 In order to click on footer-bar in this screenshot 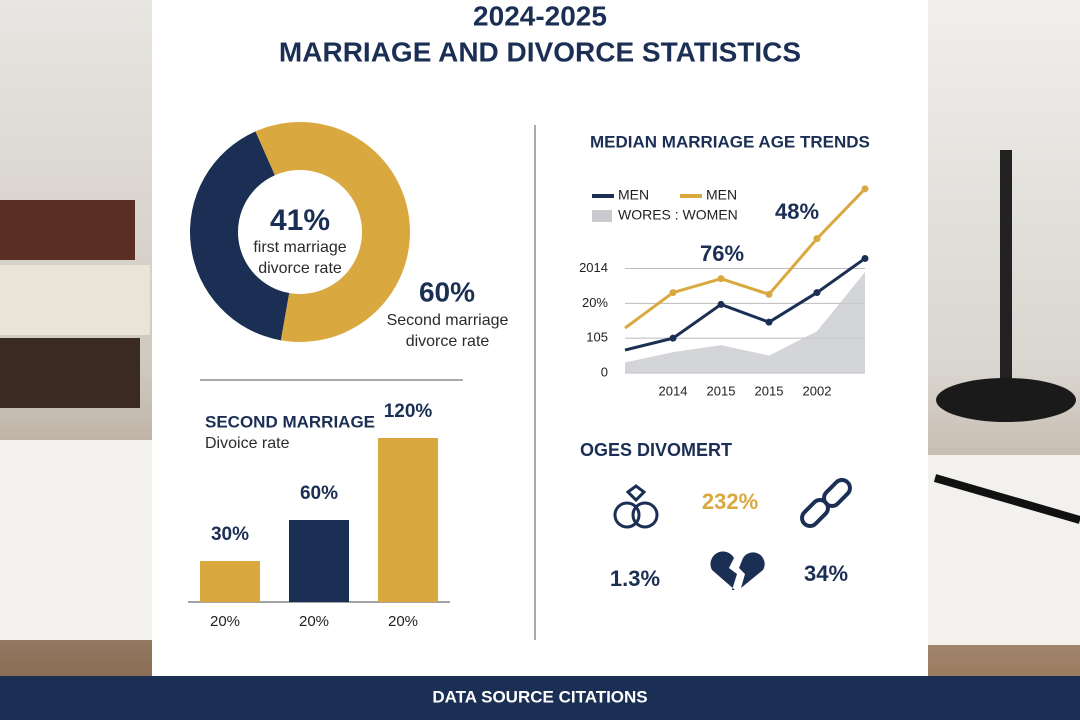, I will do `click(540, 698)`.